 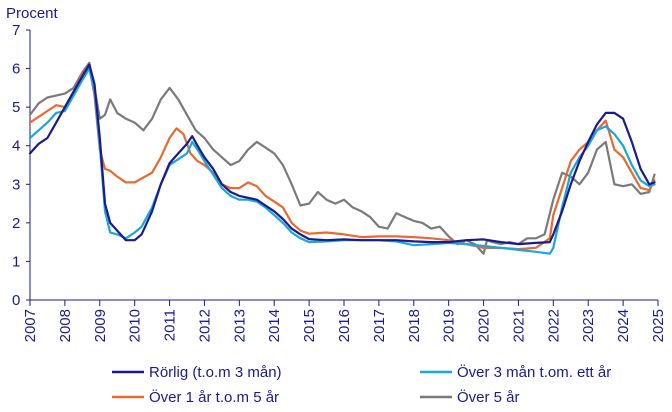 I want to click on y-axis-label: Procent, so click(x=32, y=13).